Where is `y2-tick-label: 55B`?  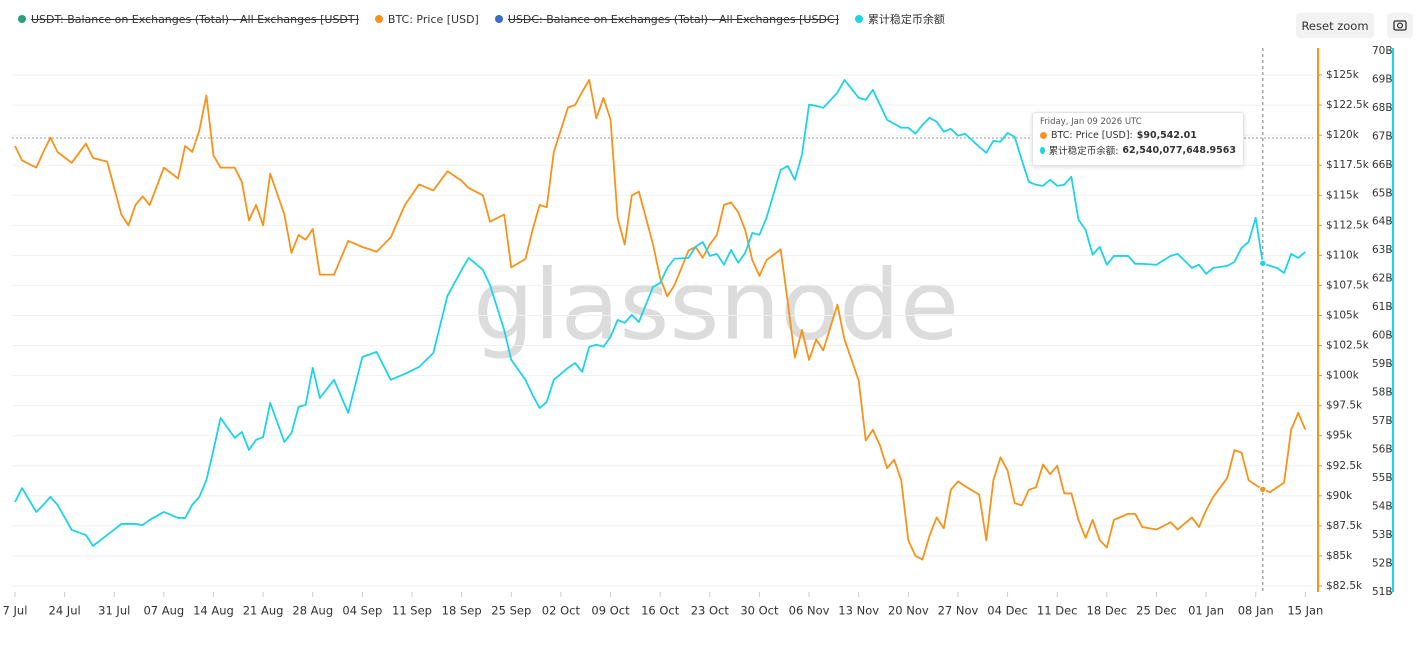
y2-tick-label: 55B is located at coordinates (1382, 478).